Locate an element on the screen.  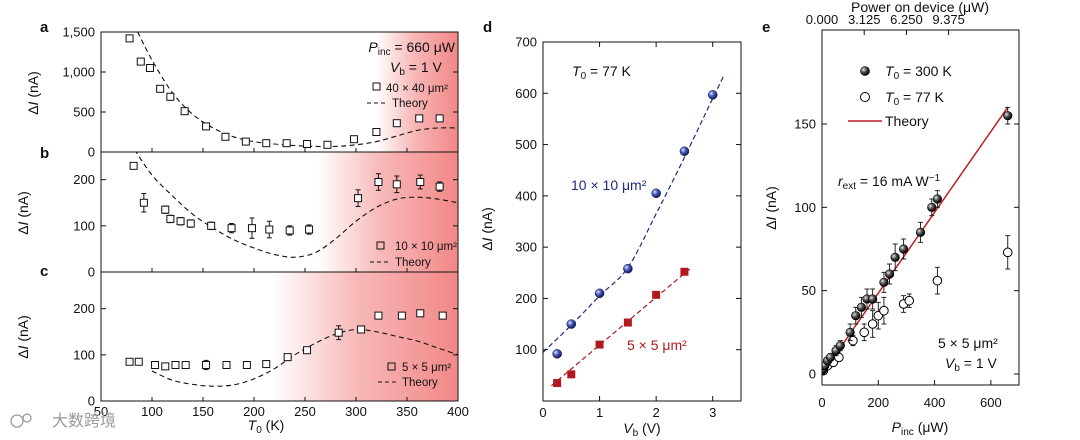
top-axis-label-e: Power on device (μW) is located at coordinates (920, 7).